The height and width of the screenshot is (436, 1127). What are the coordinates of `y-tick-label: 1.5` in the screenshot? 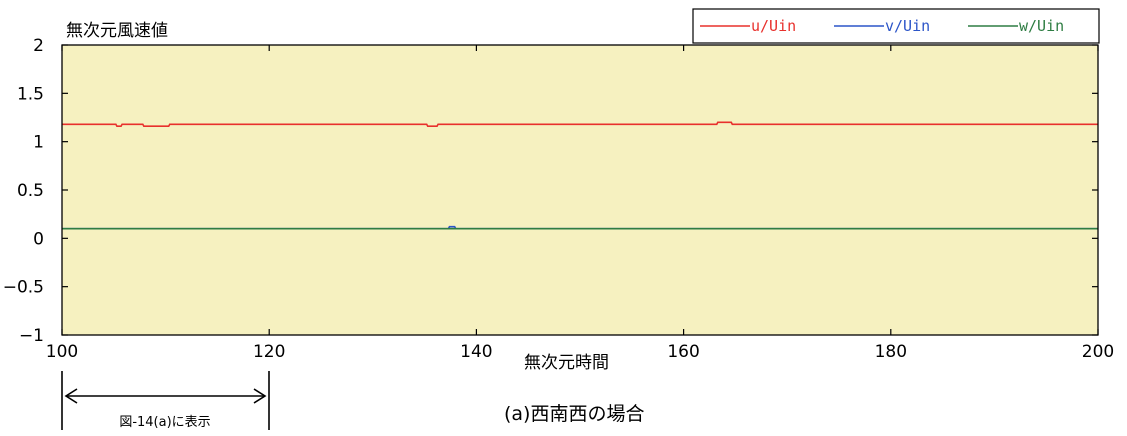 It's located at (30, 94).